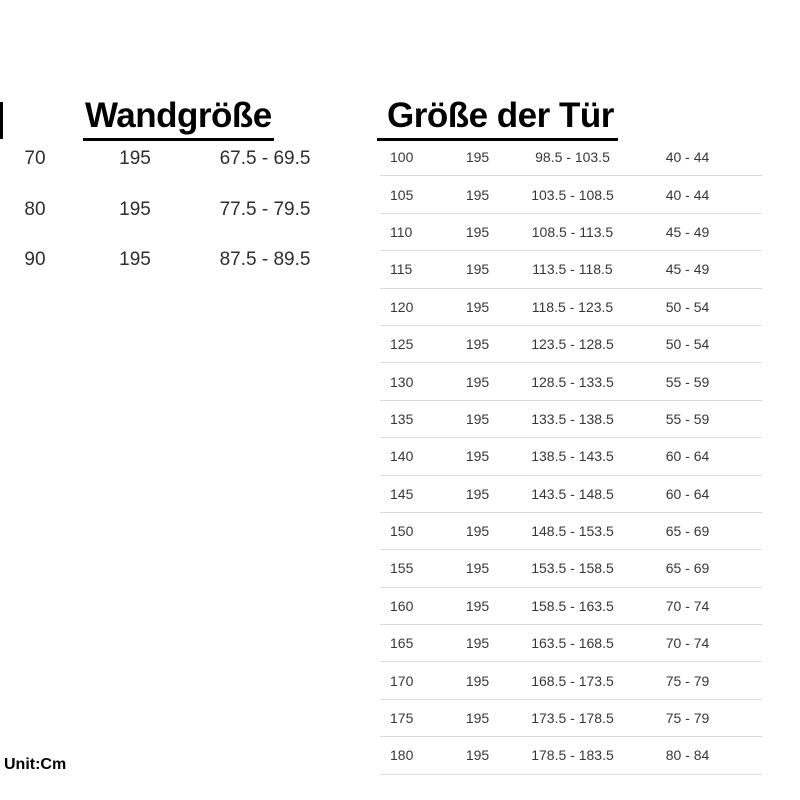 This screenshot has height=800, width=800. I want to click on size-cell: 150, so click(402, 531).